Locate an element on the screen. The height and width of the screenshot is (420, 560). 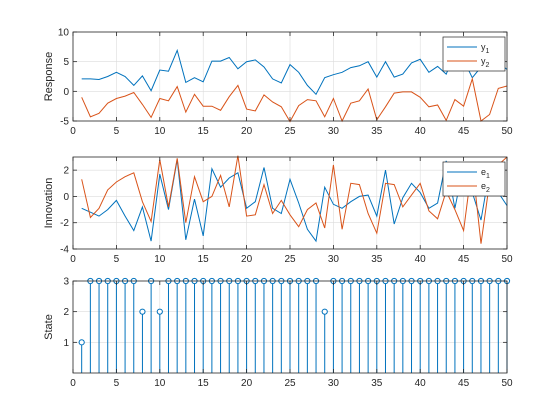
y-tick-label: 1 is located at coordinates (66, 343).